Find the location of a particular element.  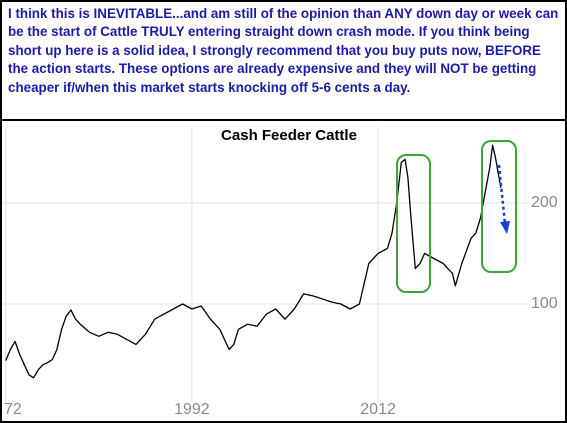

arrow-head is located at coordinates (505, 227).